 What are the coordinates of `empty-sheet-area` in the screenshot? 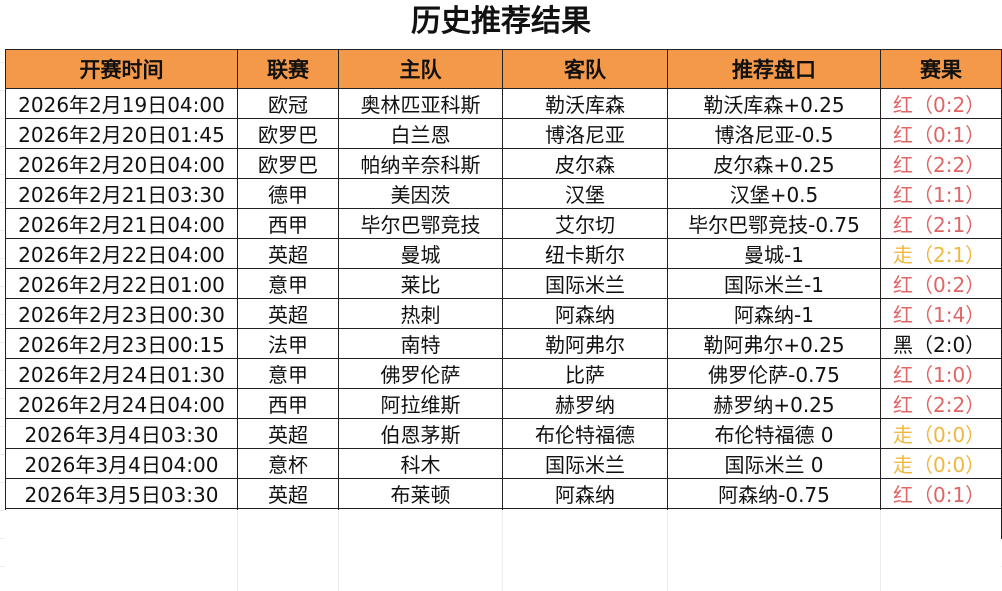 It's located at (503, 550).